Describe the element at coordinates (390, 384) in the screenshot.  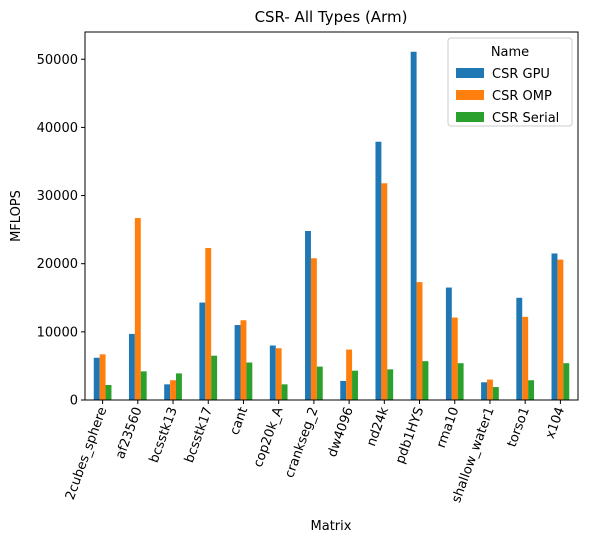
I see `bar-csr-serial-nd24k` at that location.